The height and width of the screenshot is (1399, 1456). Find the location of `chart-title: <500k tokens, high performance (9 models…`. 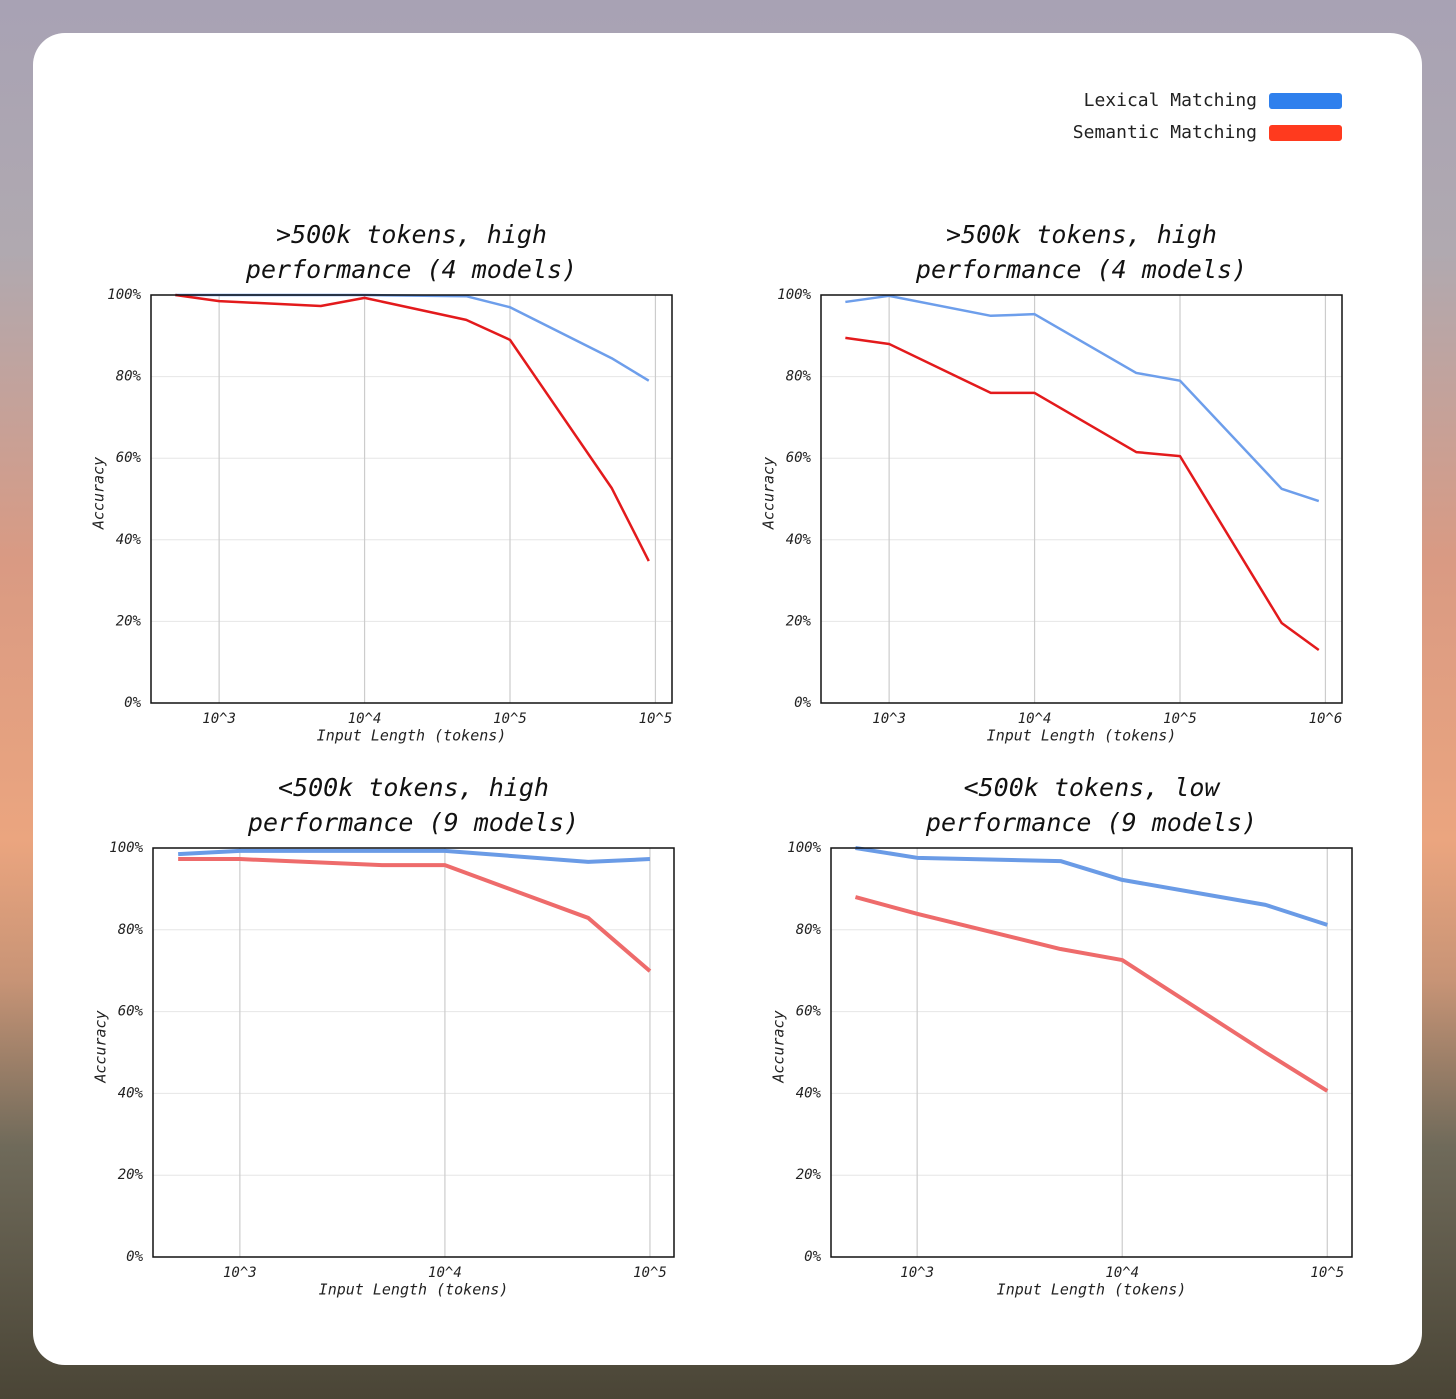

chart-title: <500k tokens, high performance (9 models… is located at coordinates (413, 805).